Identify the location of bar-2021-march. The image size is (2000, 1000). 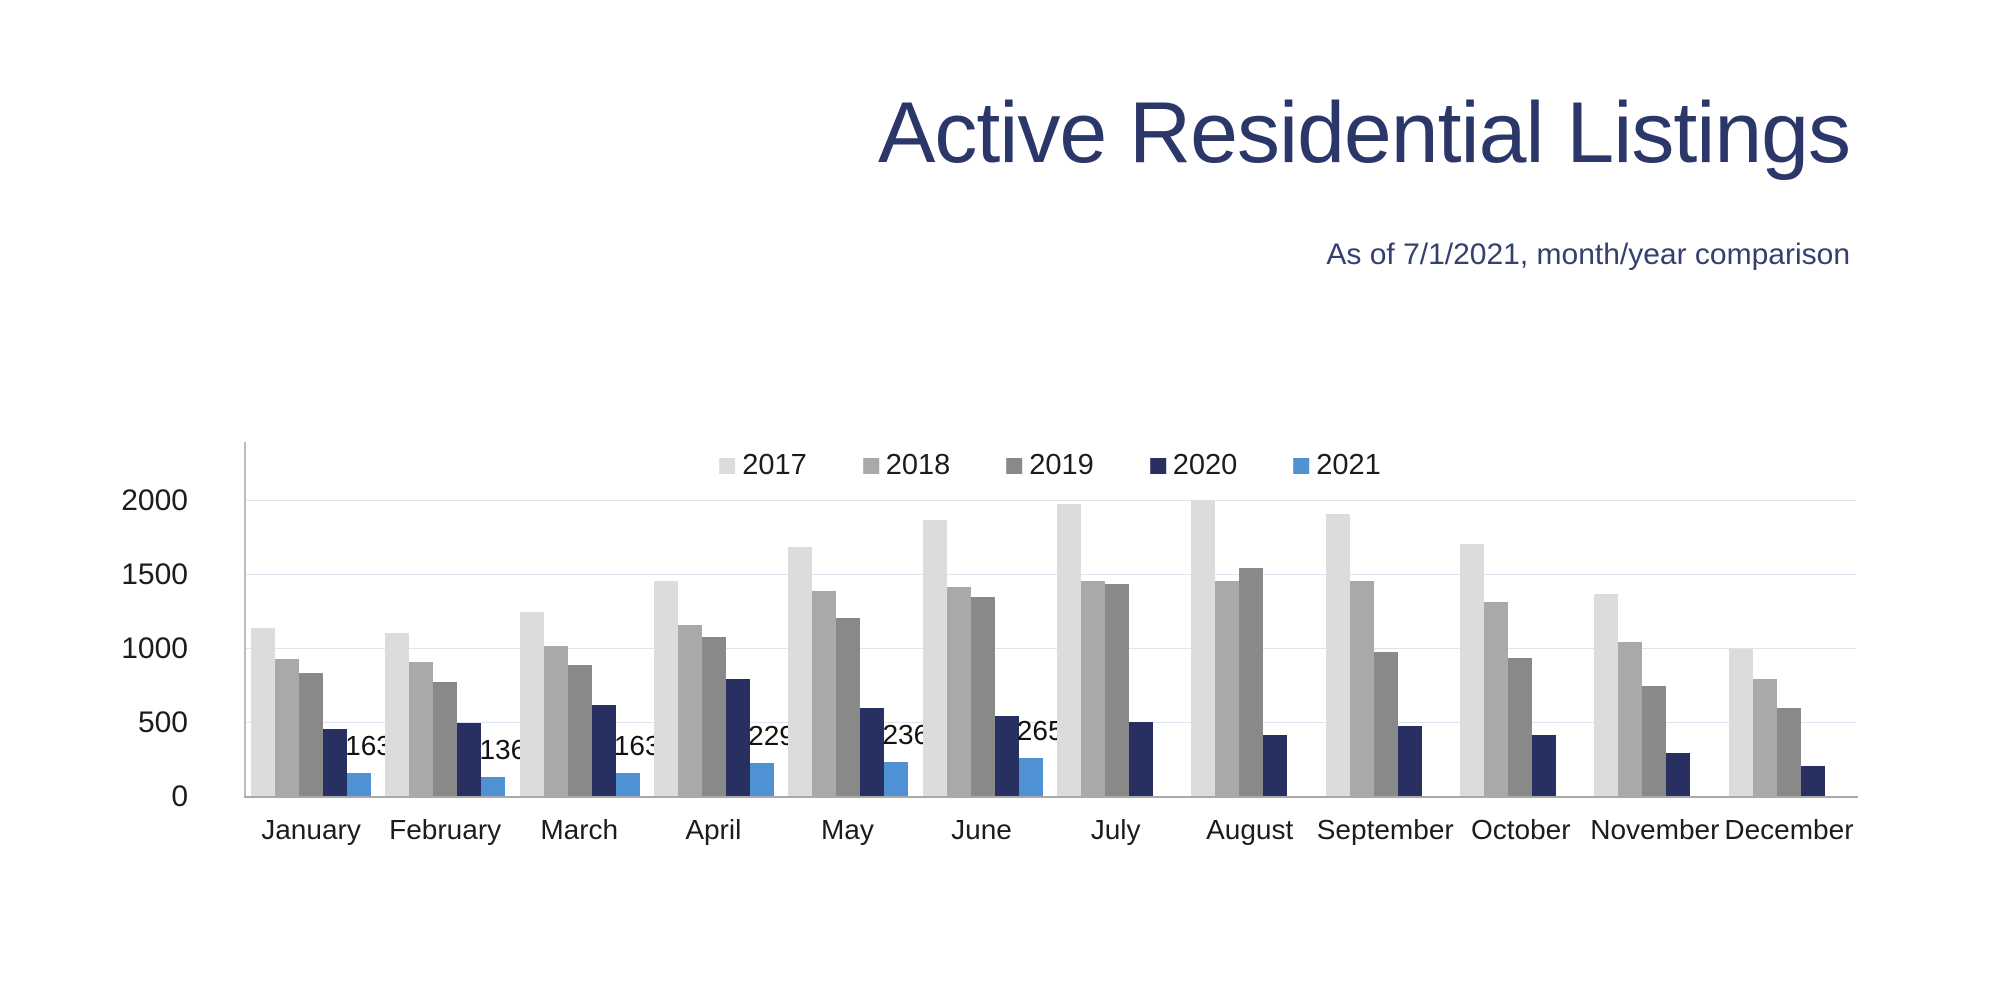
(627, 784).